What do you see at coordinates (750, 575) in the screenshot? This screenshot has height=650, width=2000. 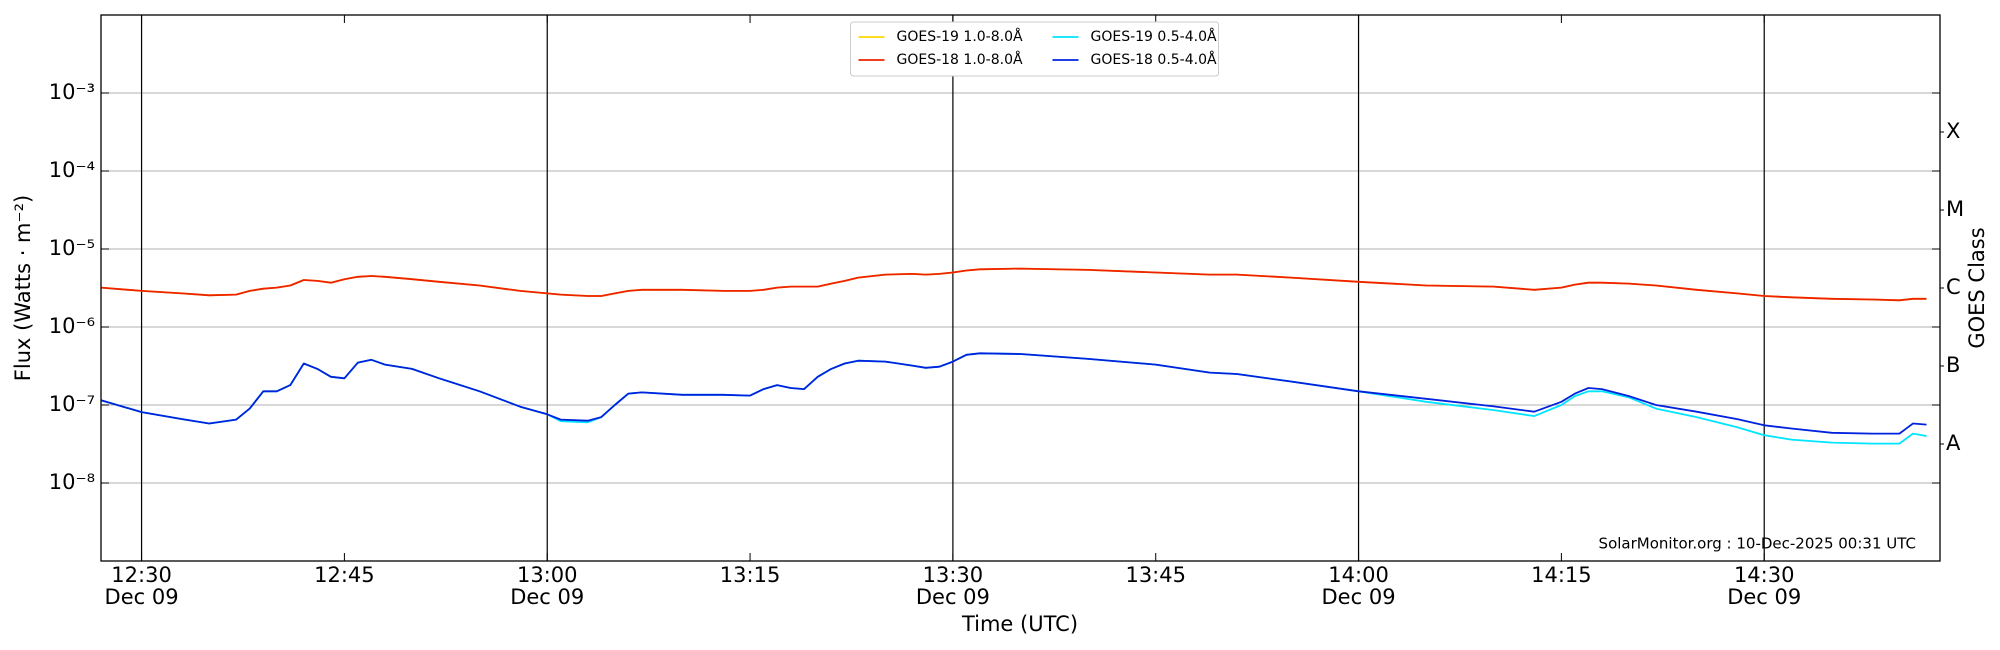 I see `x-tick-label: 13:15` at bounding box center [750, 575].